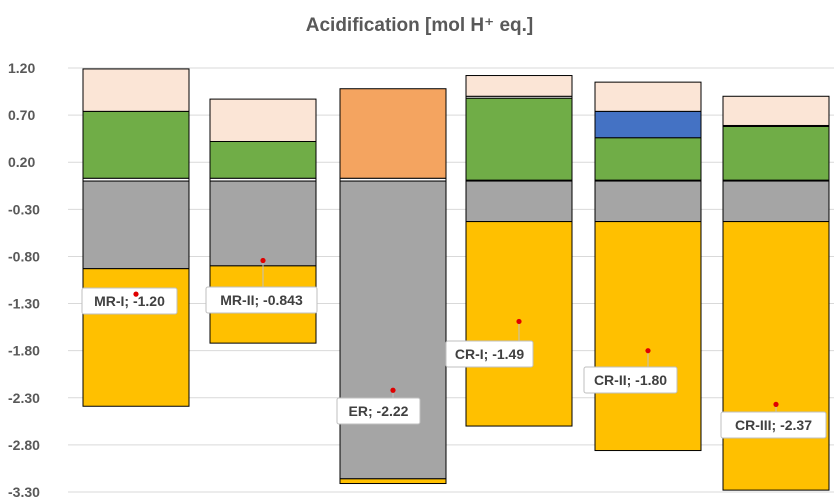  Describe the element at coordinates (24, 351) in the screenshot. I see `y-tick-label: -1.80` at that location.